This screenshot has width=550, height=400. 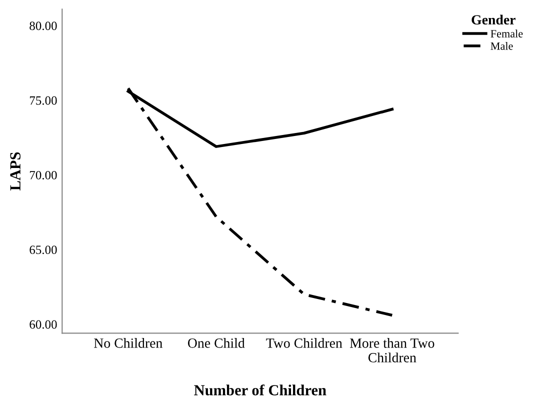 I want to click on y-tick-label: 80.00, so click(x=43, y=26).